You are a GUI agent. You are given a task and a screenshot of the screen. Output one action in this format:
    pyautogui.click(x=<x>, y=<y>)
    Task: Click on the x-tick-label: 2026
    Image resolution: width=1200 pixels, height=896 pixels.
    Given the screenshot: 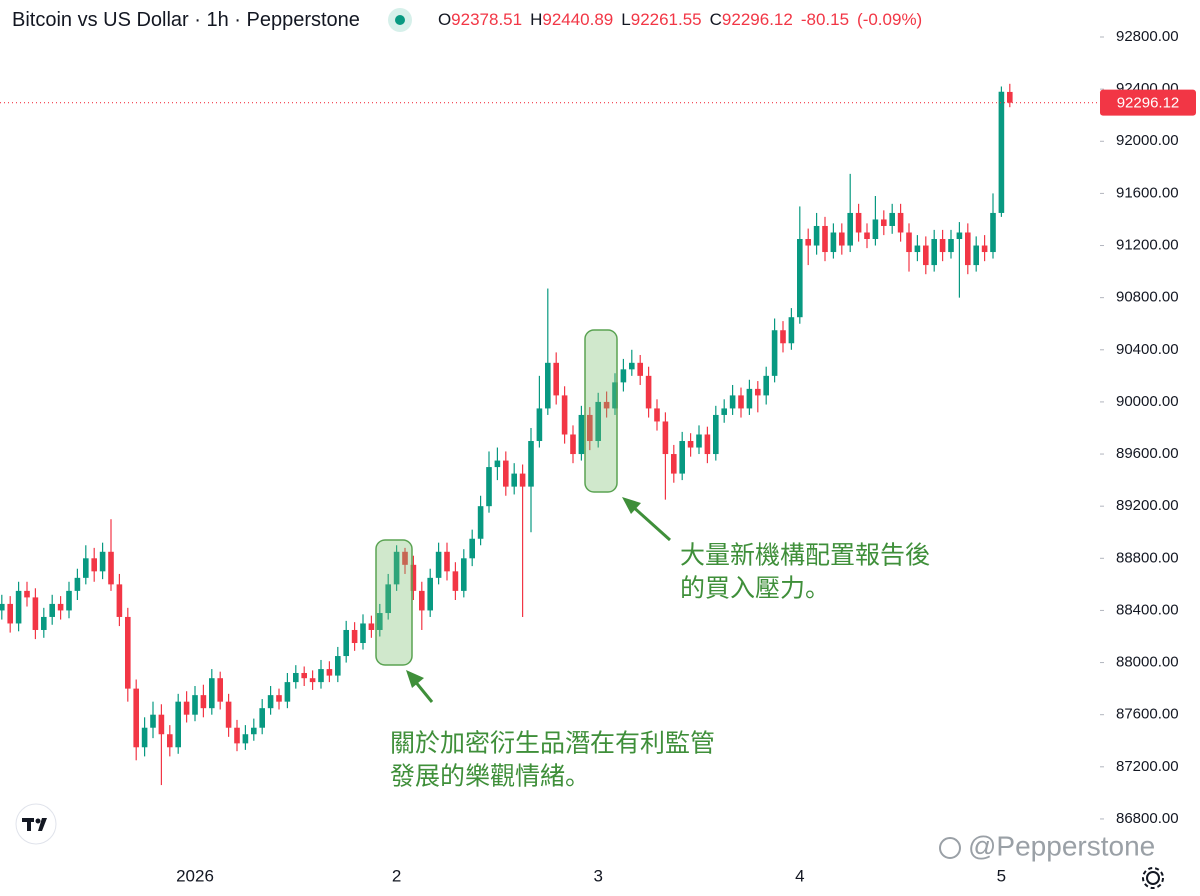 What is the action you would take?
    pyautogui.click(x=195, y=875)
    